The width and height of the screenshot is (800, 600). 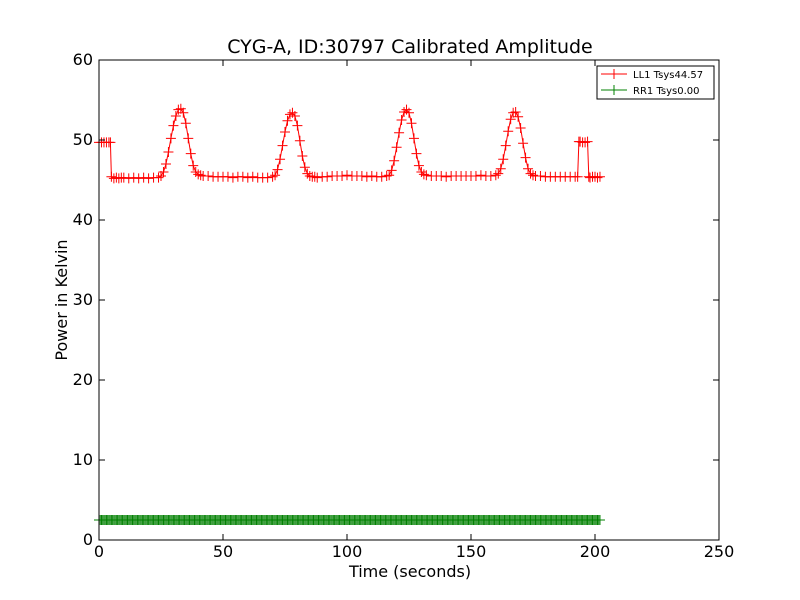 What do you see at coordinates (83, 379) in the screenshot?
I see `y-tick-label: 20` at bounding box center [83, 379].